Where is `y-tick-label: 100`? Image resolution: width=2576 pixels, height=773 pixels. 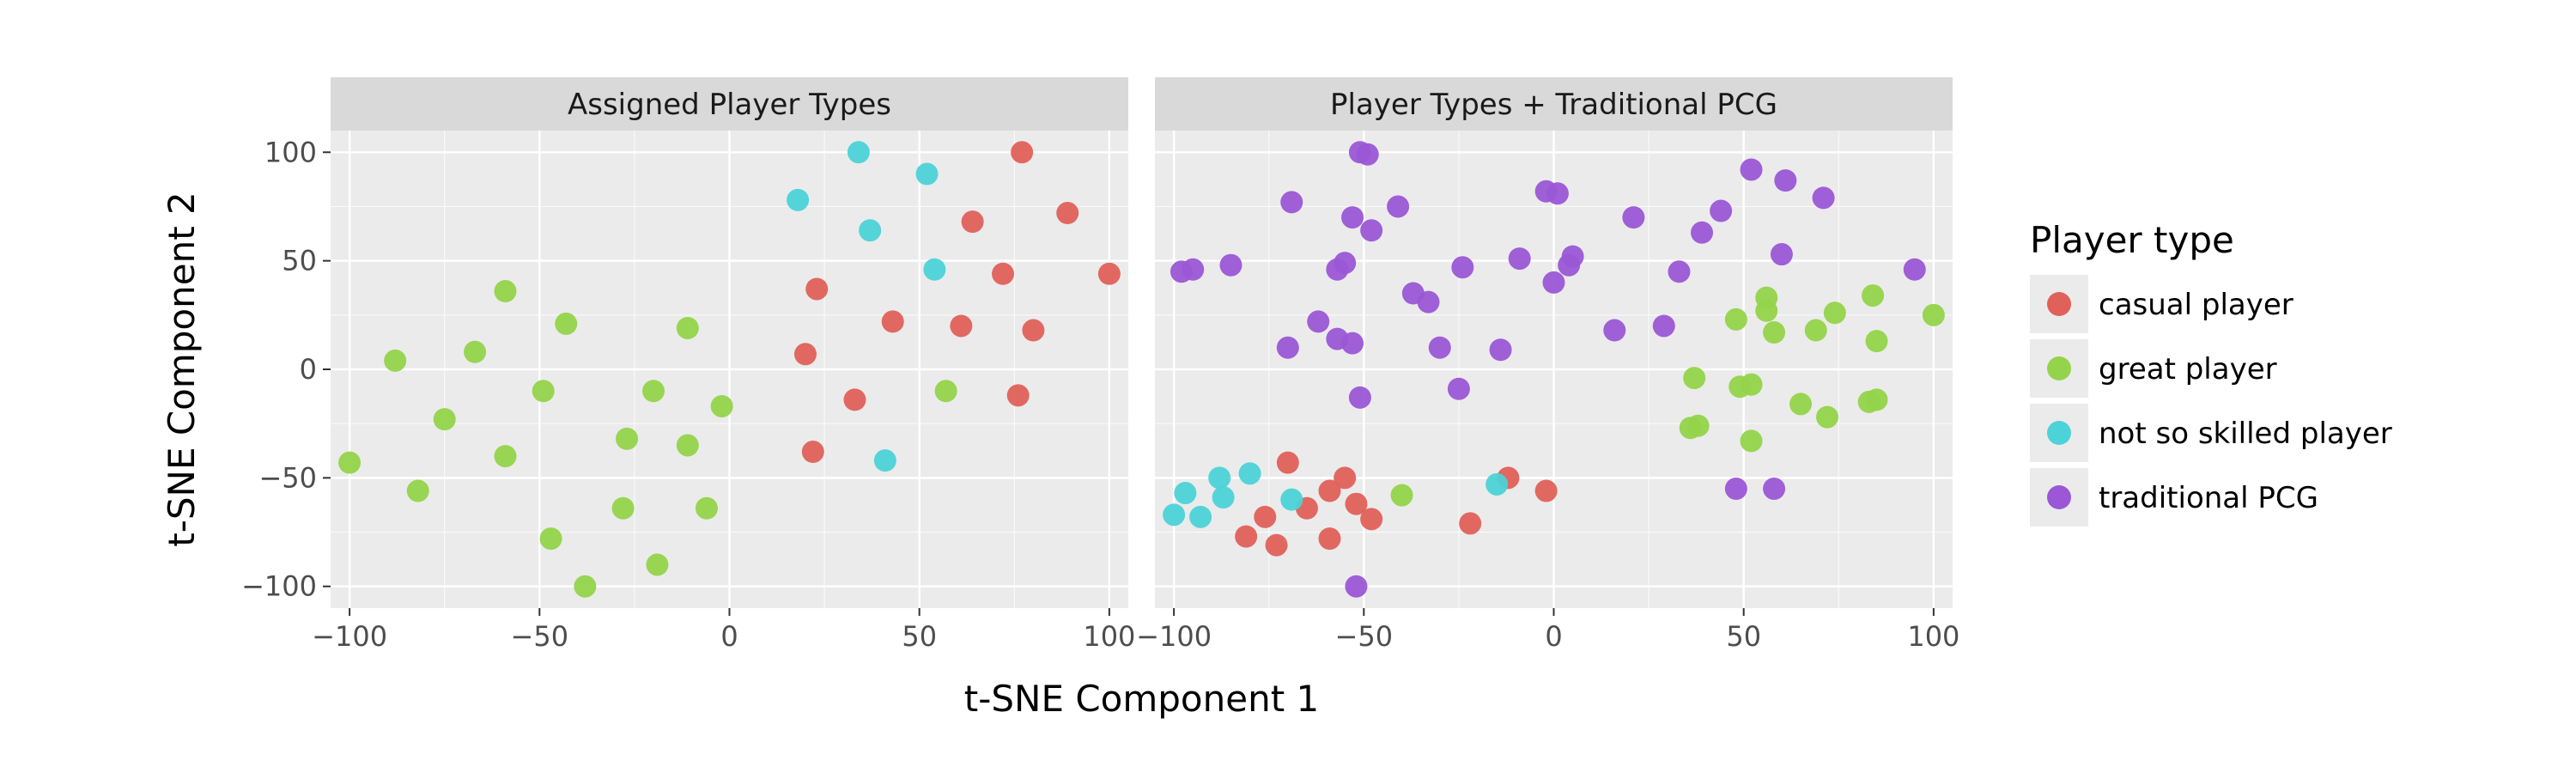 y-tick-label: 100 is located at coordinates (291, 152).